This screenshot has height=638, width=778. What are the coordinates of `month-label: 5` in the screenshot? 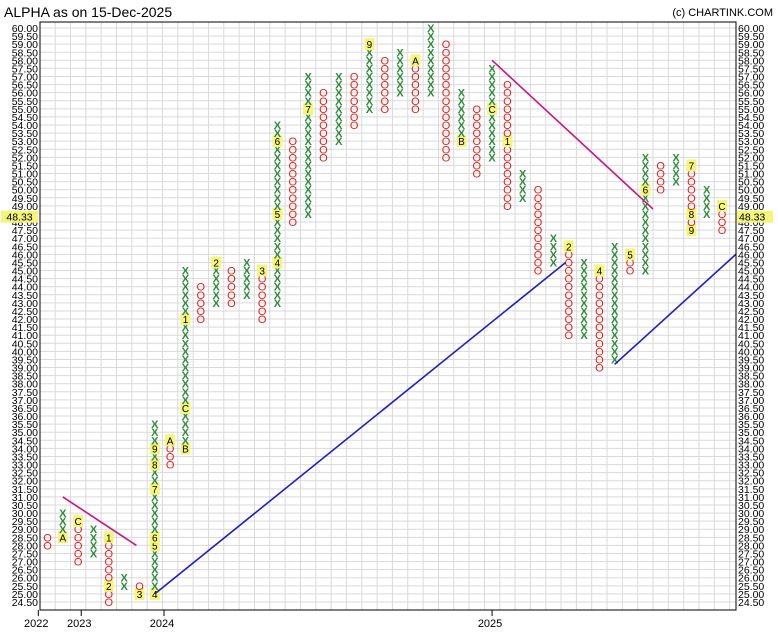 It's located at (155, 546).